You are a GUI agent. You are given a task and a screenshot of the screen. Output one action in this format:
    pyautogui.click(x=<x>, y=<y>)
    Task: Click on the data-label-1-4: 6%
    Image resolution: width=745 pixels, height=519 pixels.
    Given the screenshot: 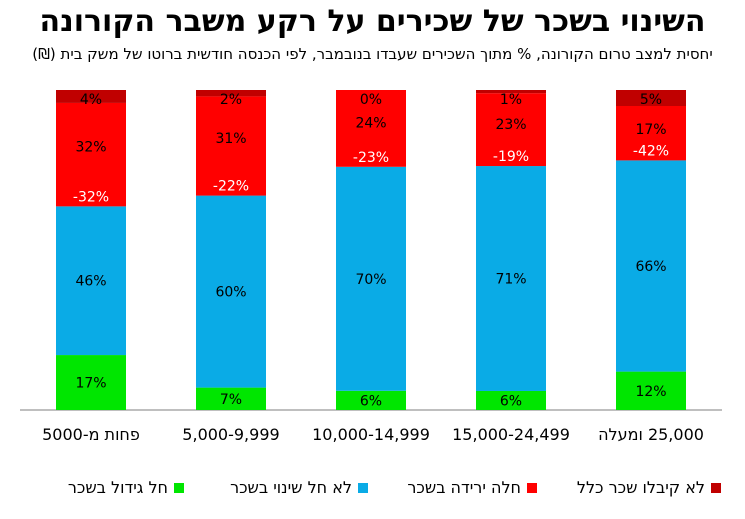 What is the action you would take?
    pyautogui.click(x=511, y=401)
    